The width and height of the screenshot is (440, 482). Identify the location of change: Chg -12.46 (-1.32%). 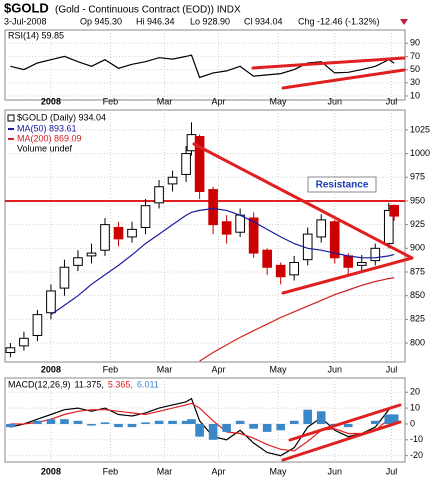
(339, 21).